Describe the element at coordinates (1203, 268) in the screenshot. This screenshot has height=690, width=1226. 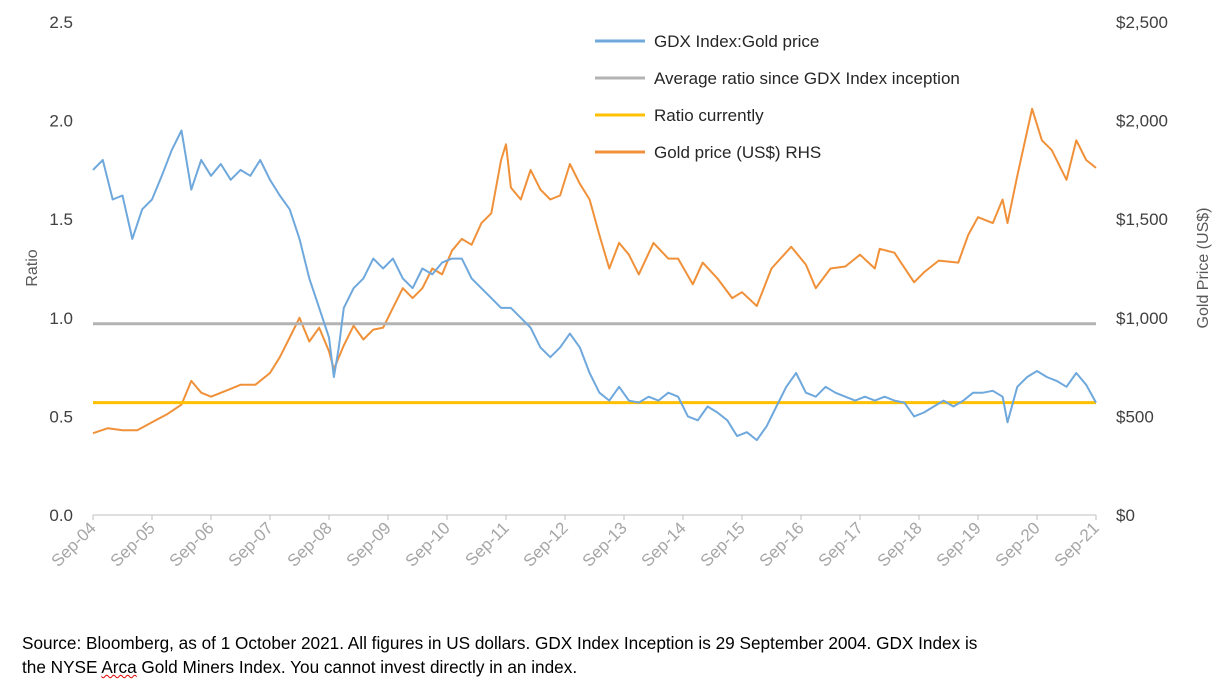
I see `y-axis-right-title: Gold Price (US$)` at that location.